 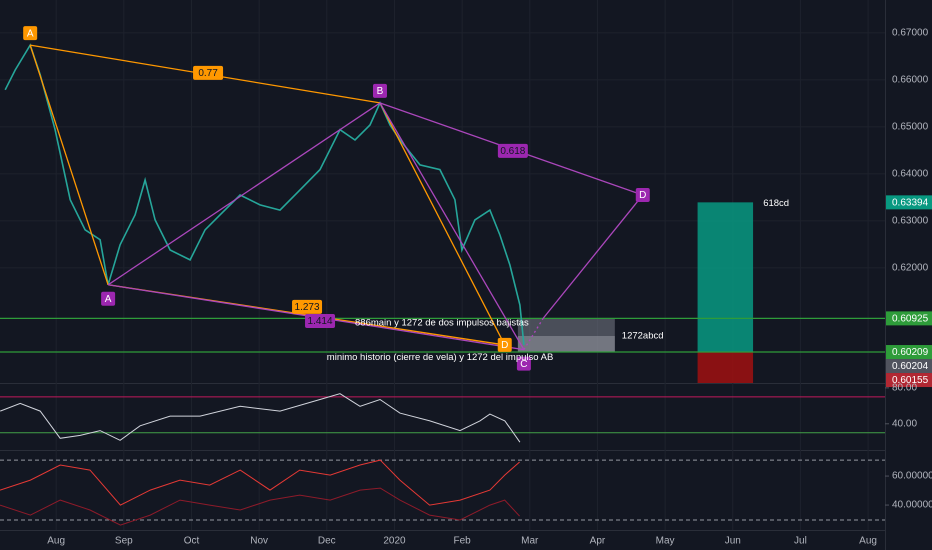 I want to click on stop-zone, so click(x=725, y=367).